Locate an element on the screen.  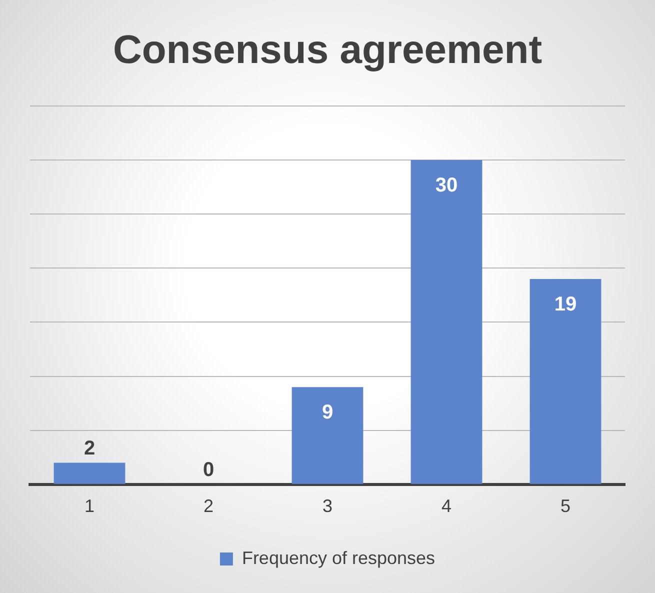
x-tick-label: 5 is located at coordinates (565, 506).